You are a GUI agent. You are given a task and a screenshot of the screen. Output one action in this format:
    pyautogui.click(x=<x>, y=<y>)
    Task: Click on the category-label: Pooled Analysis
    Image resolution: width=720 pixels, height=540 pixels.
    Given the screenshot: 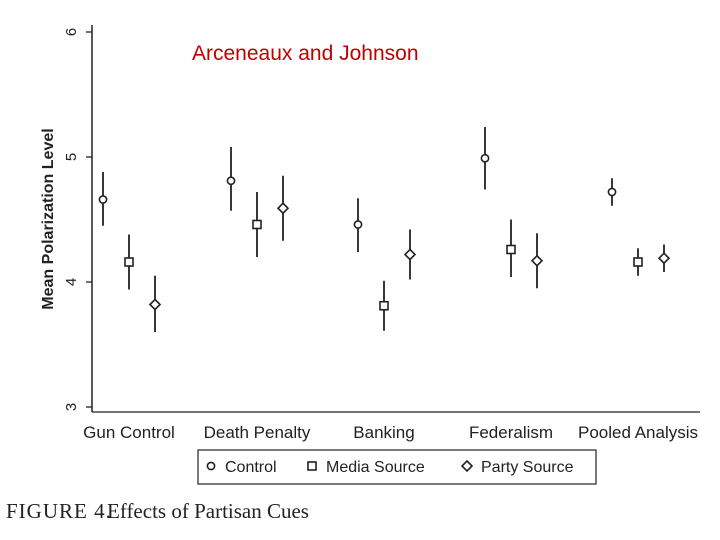 What is the action you would take?
    pyautogui.click(x=638, y=432)
    